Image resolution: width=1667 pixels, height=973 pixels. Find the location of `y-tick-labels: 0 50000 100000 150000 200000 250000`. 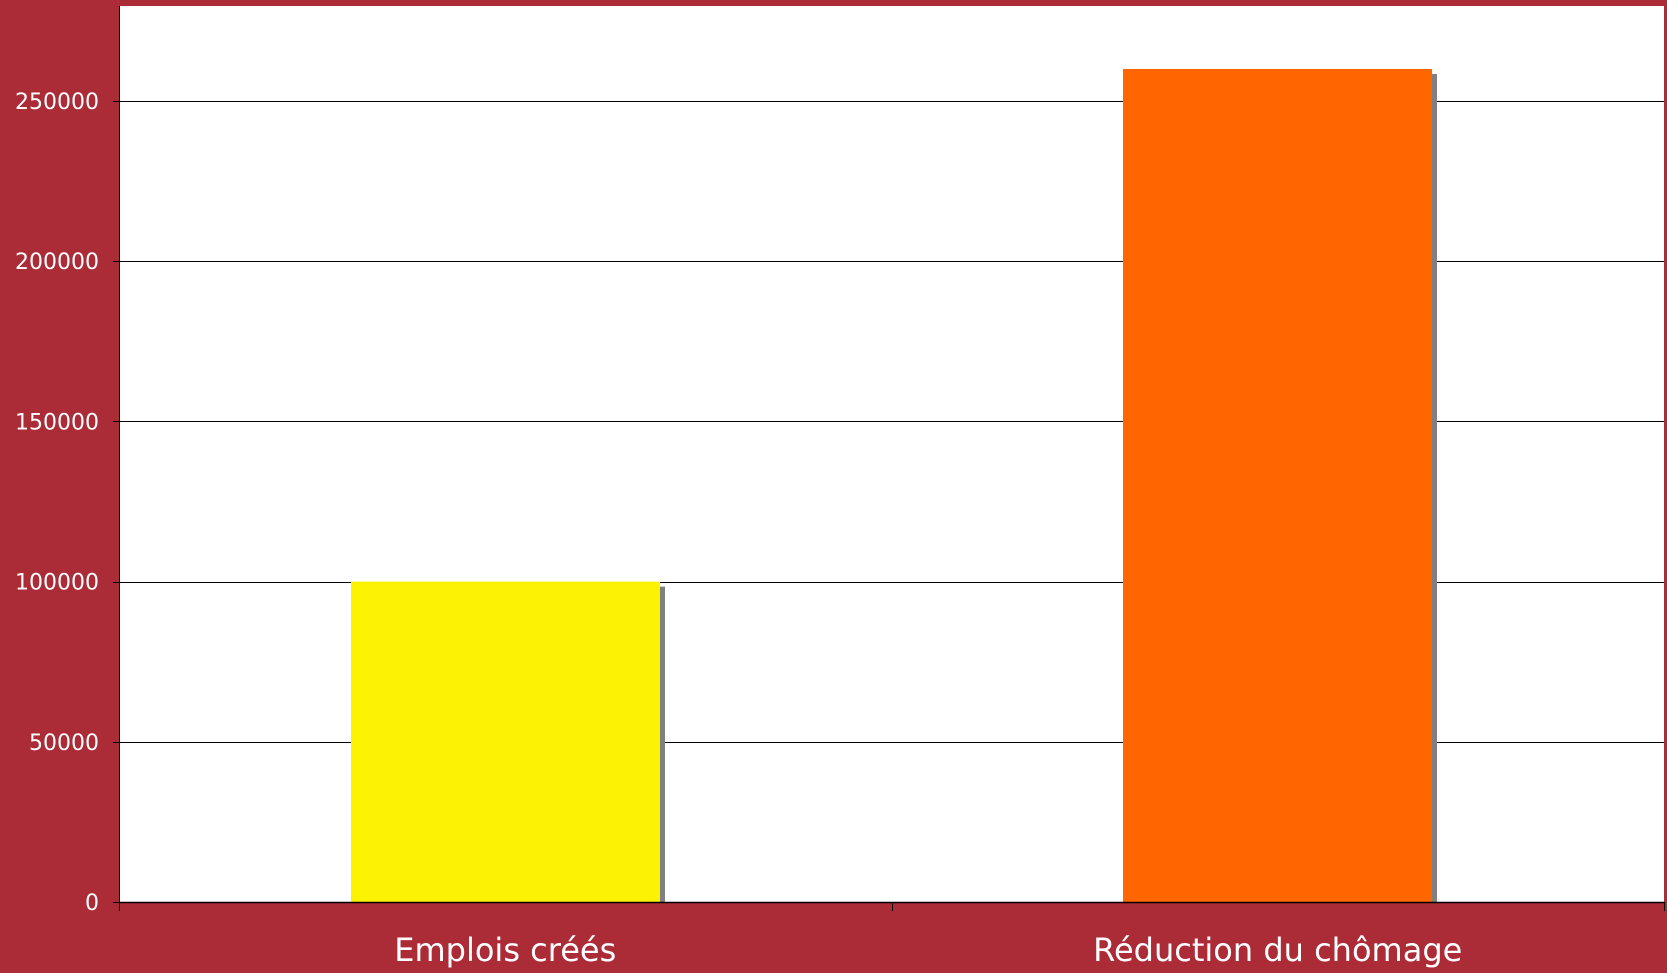

y-tick-labels: 0 50000 100000 150000 200000 250000 is located at coordinates (57, 503).